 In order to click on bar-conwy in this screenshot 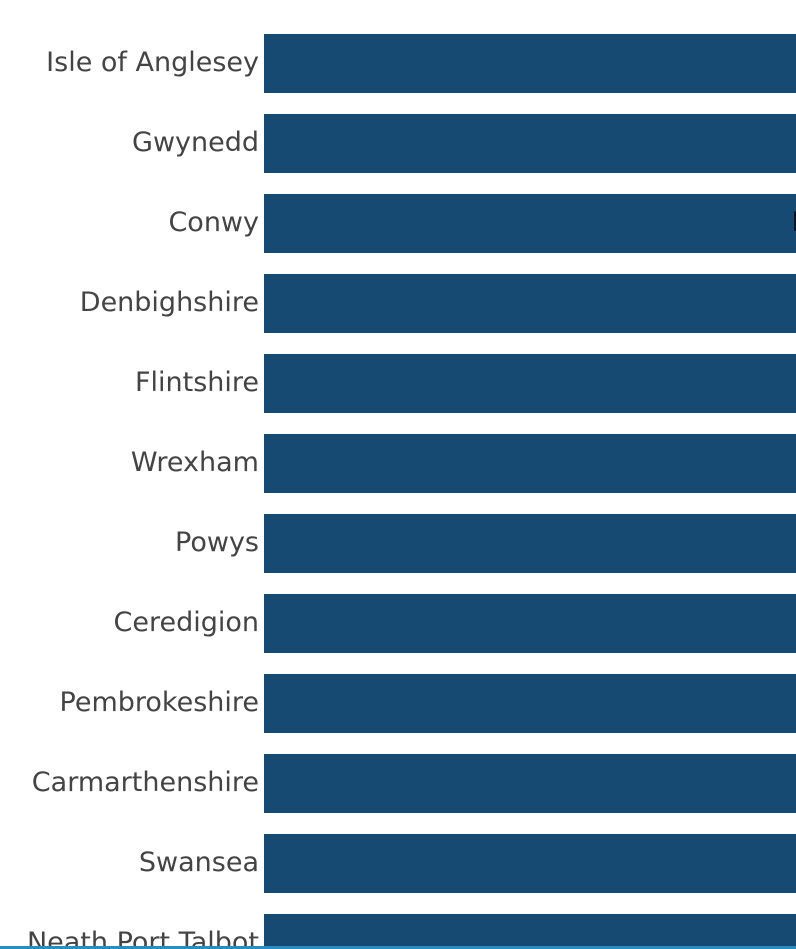, I will do `click(530, 223)`.